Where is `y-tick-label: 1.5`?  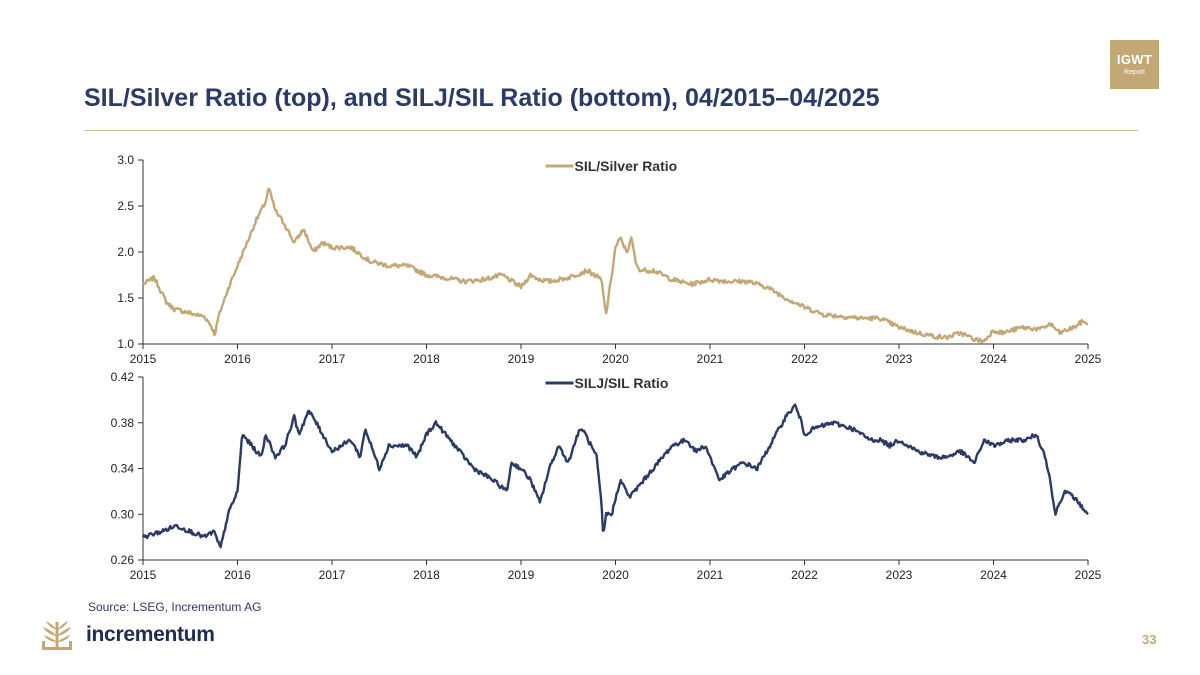
y-tick-label: 1.5 is located at coordinates (125, 298).